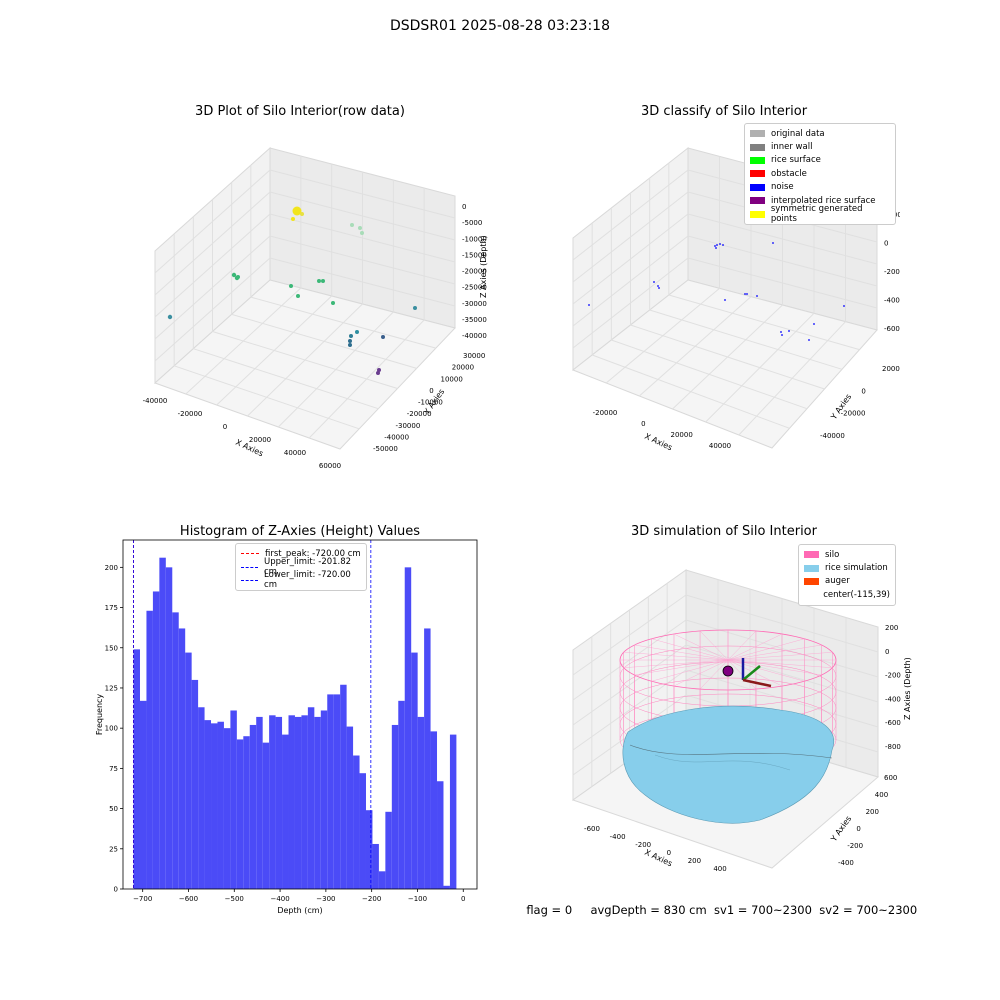  Describe the element at coordinates (99, 715) in the screenshot. I see `histogram-y-axis-label: Frequency` at that location.